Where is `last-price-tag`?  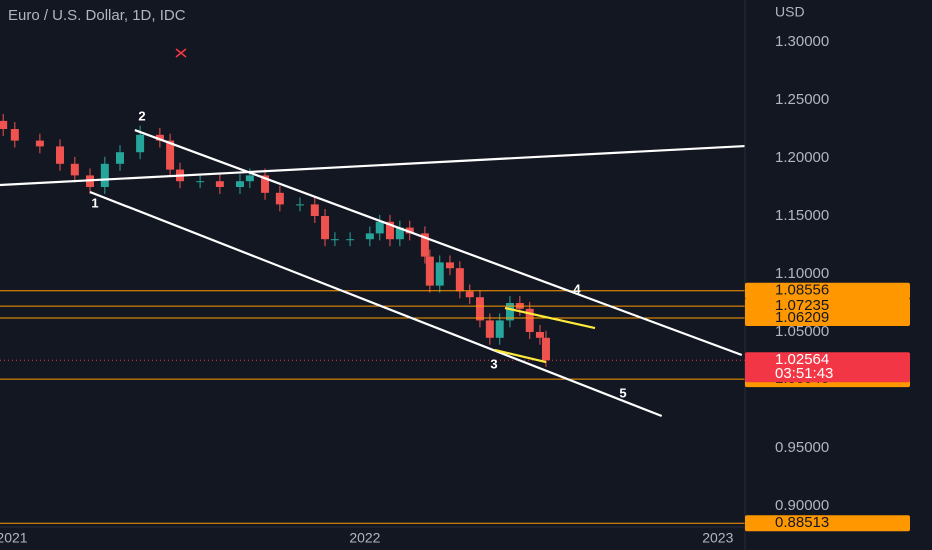
last-price-tag is located at coordinates (827, 367).